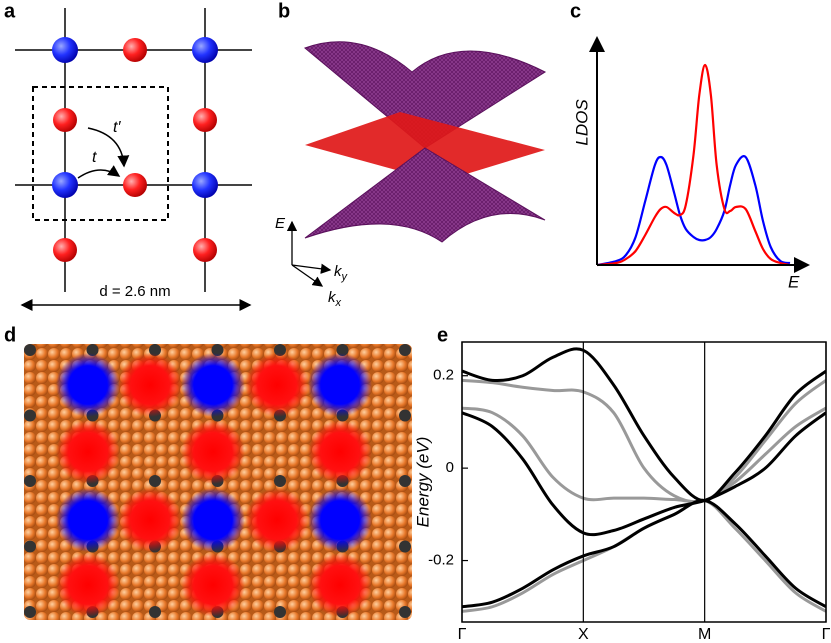  I want to click on unit-cell, so click(100, 153).